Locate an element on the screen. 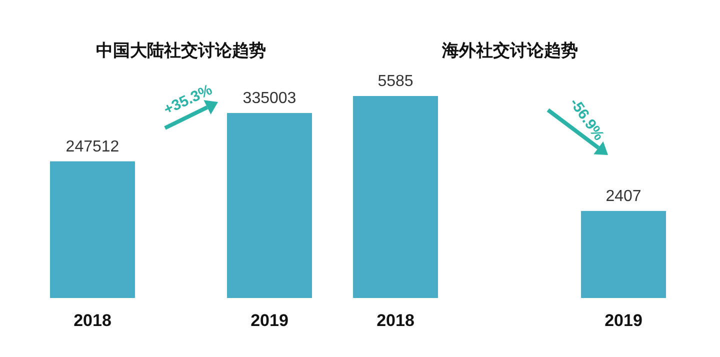 This screenshot has width=720, height=357. data-label: 335003 is located at coordinates (269, 98).